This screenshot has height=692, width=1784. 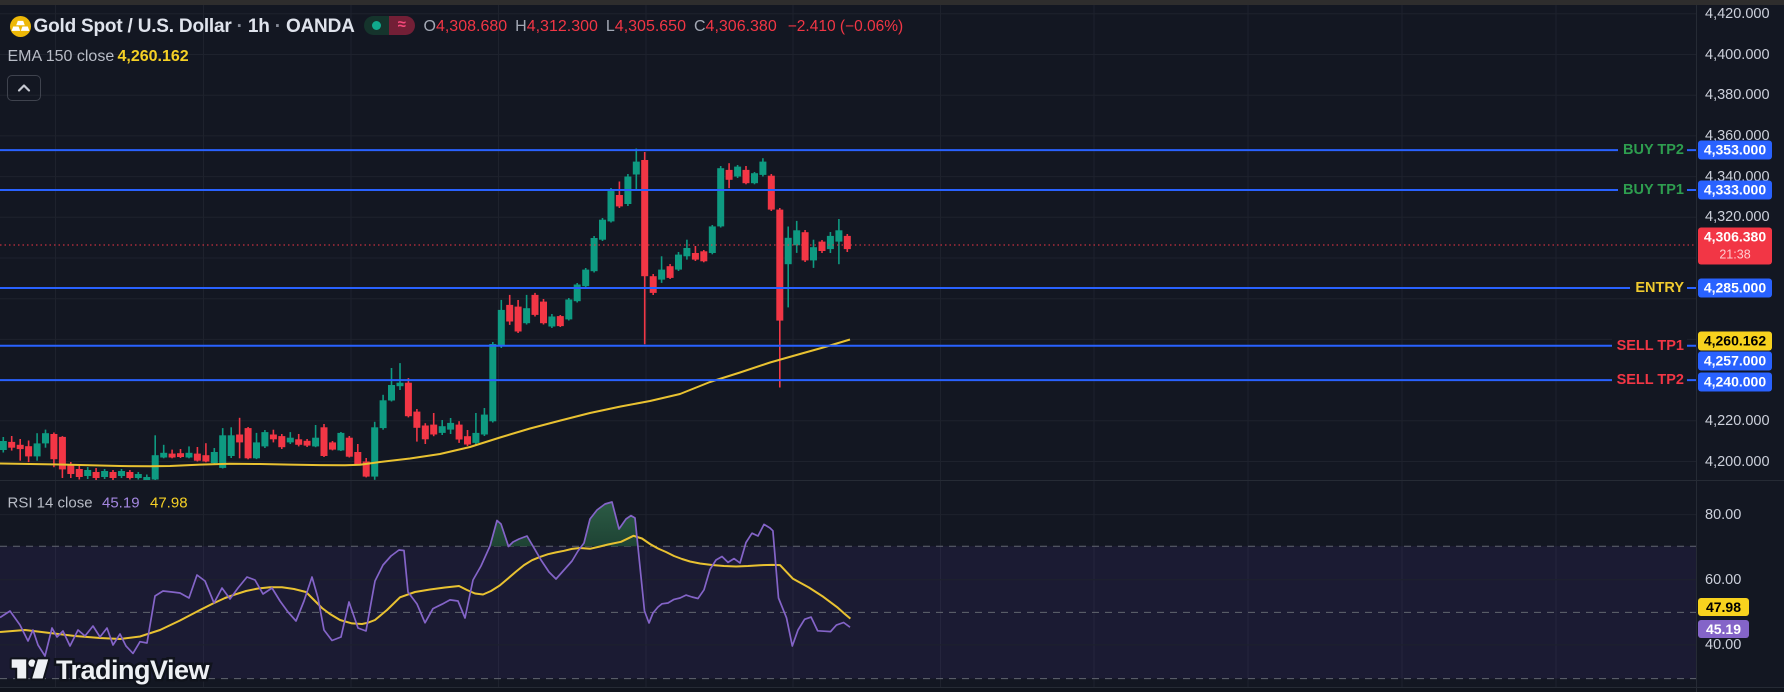 I want to click on svg-text: TradingView, so click(x=133, y=670).